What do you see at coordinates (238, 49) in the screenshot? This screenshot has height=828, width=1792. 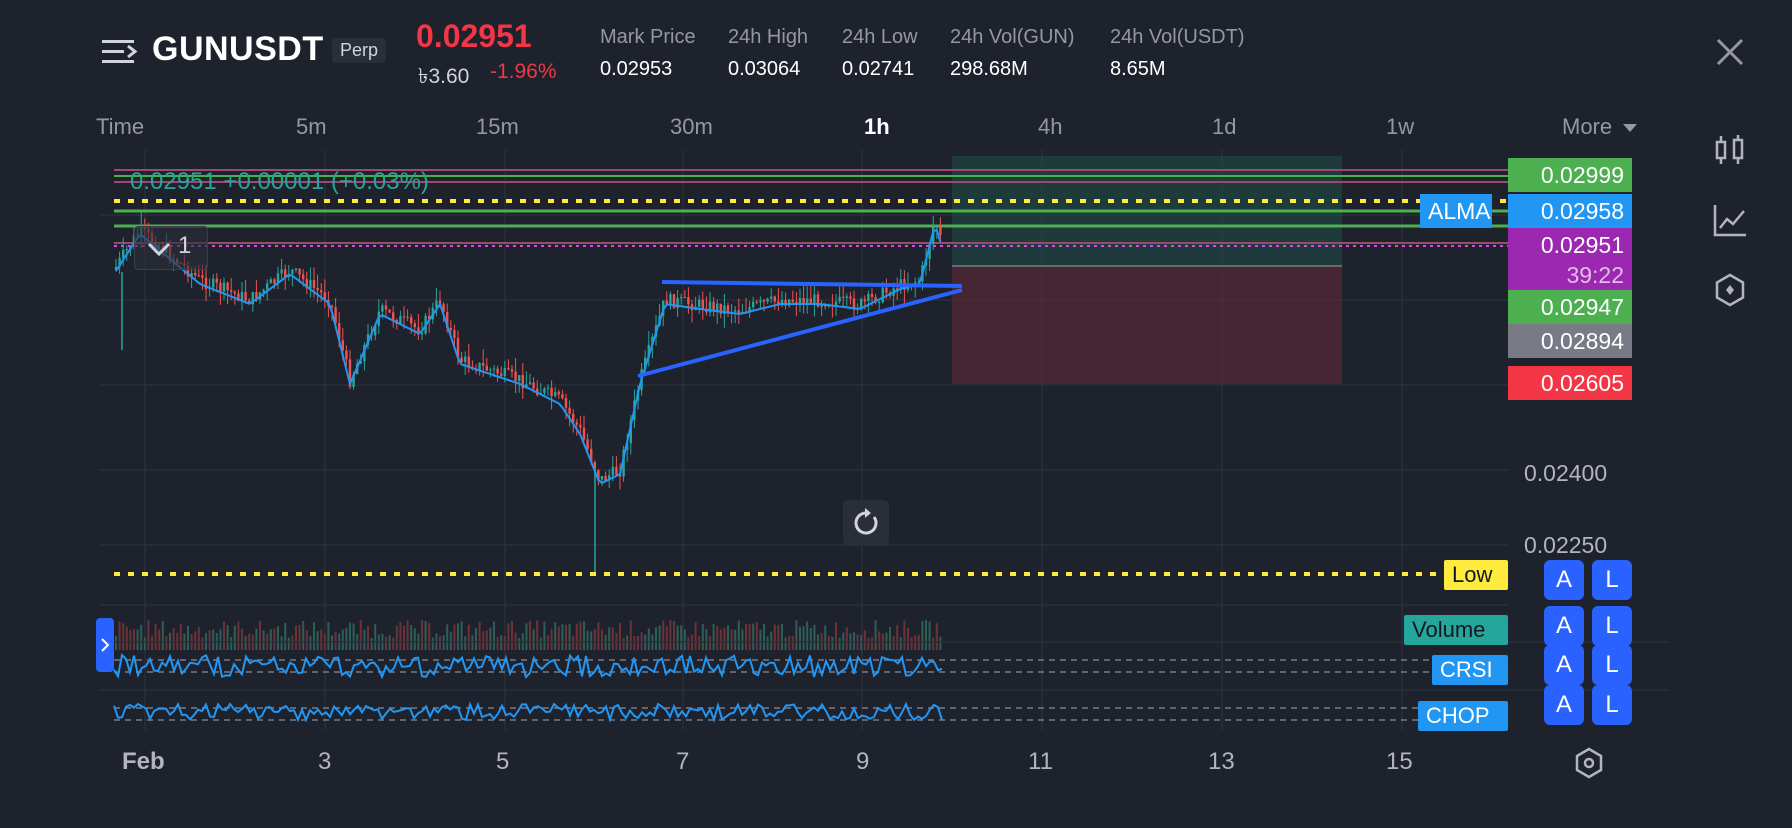 I see `symbol-title: GUNUSDT` at bounding box center [238, 49].